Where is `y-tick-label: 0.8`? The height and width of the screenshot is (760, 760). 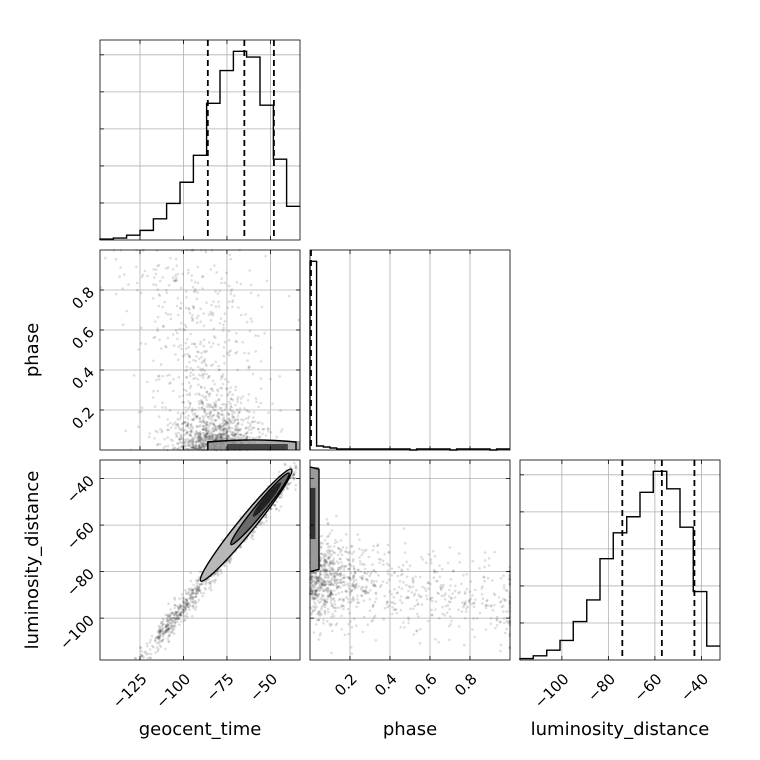 y-tick-label: 0.8 is located at coordinates (83, 298).